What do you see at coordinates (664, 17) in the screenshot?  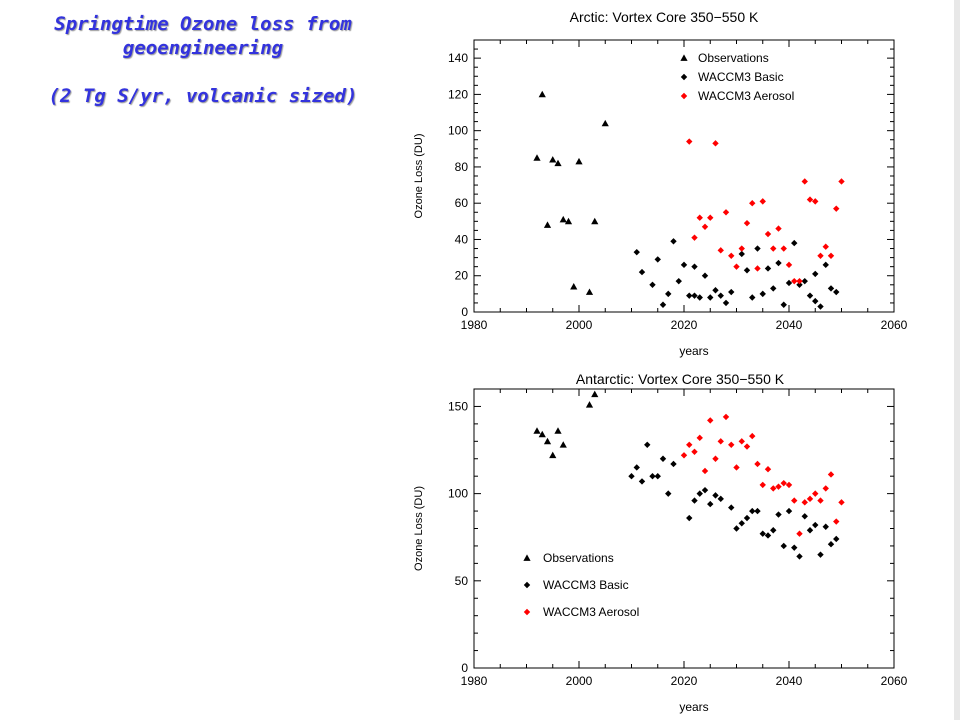 I see `chart-title: Arctic: Vortex Core 350−550 K` at bounding box center [664, 17].